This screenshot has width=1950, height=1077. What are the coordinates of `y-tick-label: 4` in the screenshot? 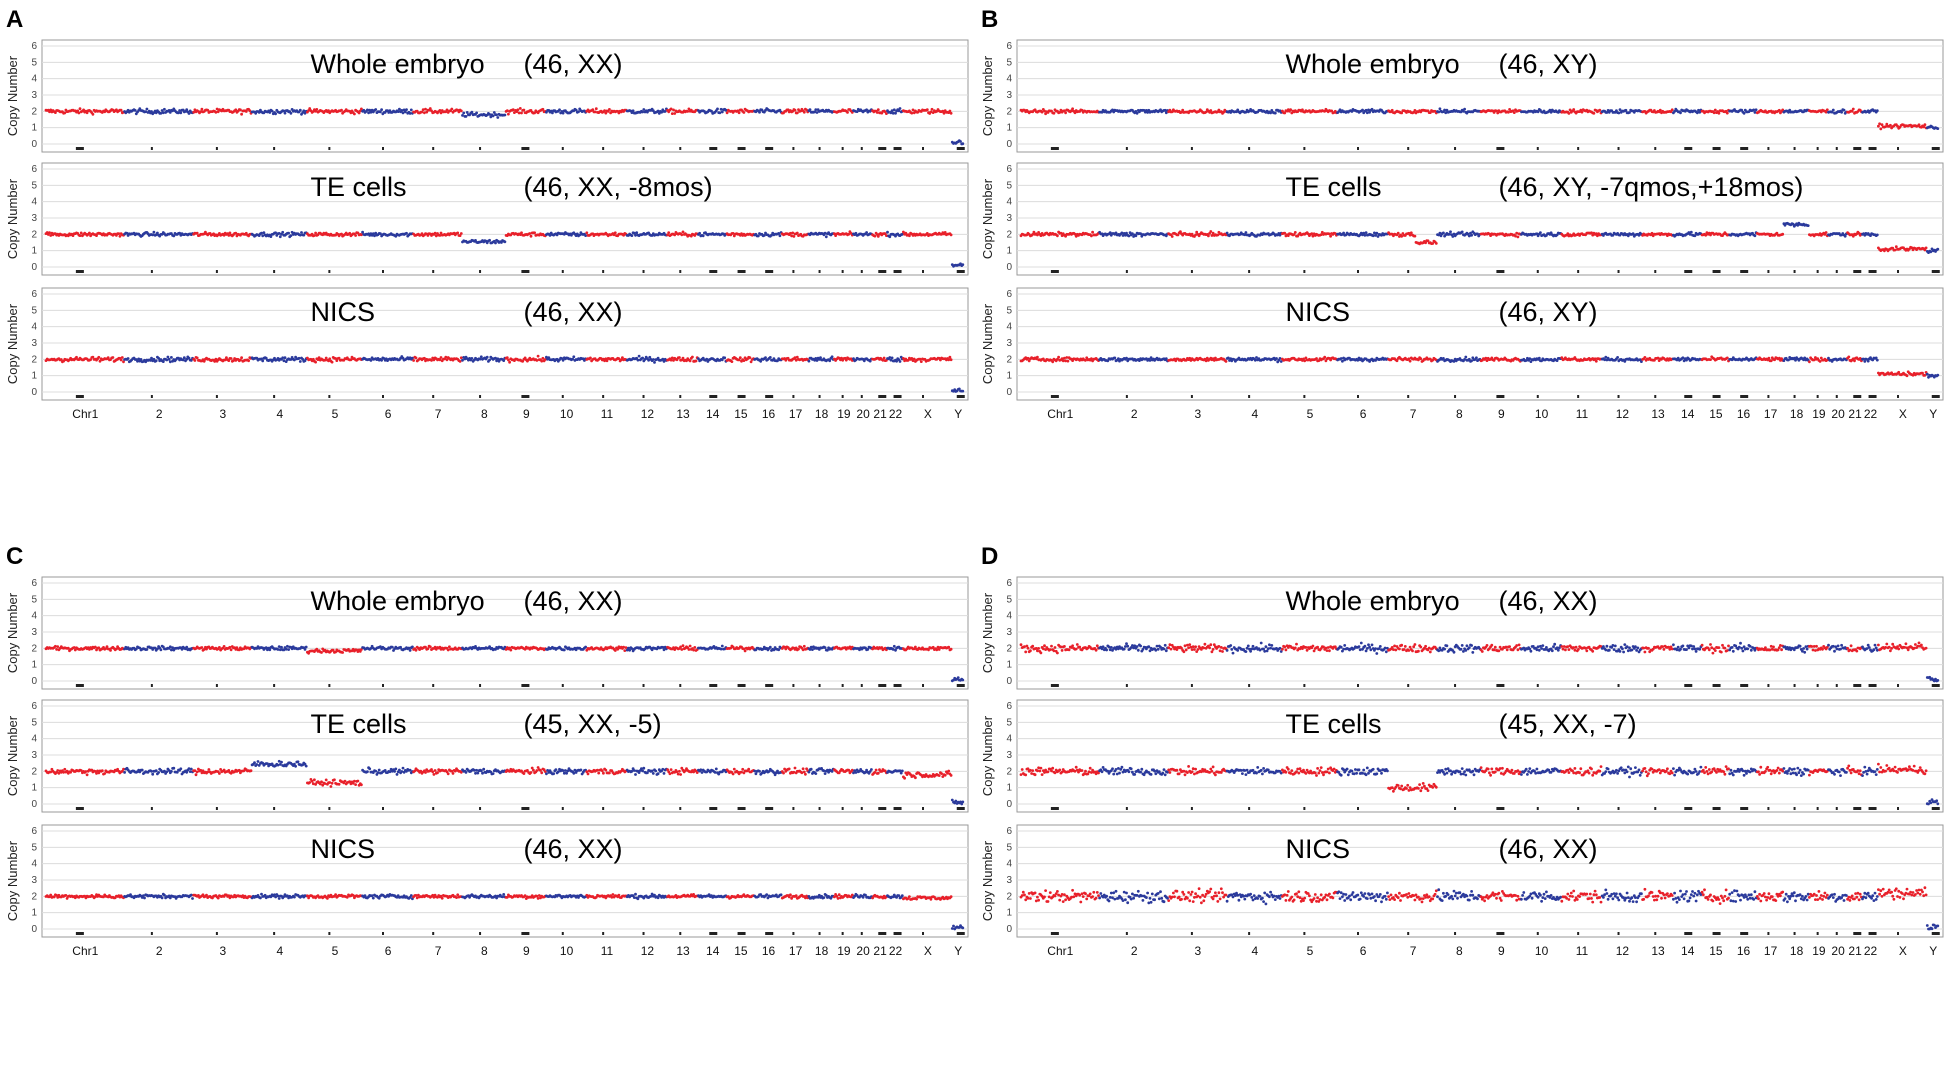 It's located at (1009, 202).